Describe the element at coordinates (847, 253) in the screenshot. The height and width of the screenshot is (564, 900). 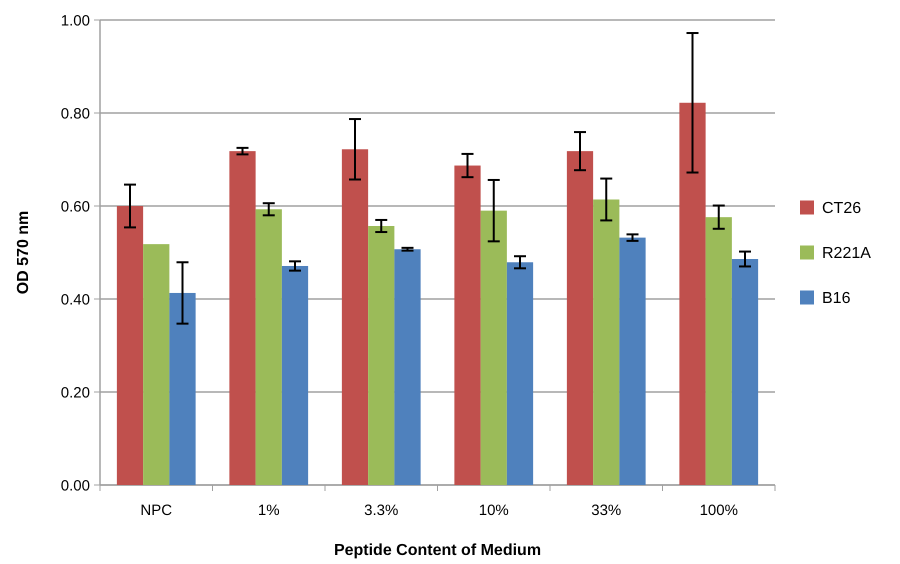
I see `legend-label: R221A` at that location.